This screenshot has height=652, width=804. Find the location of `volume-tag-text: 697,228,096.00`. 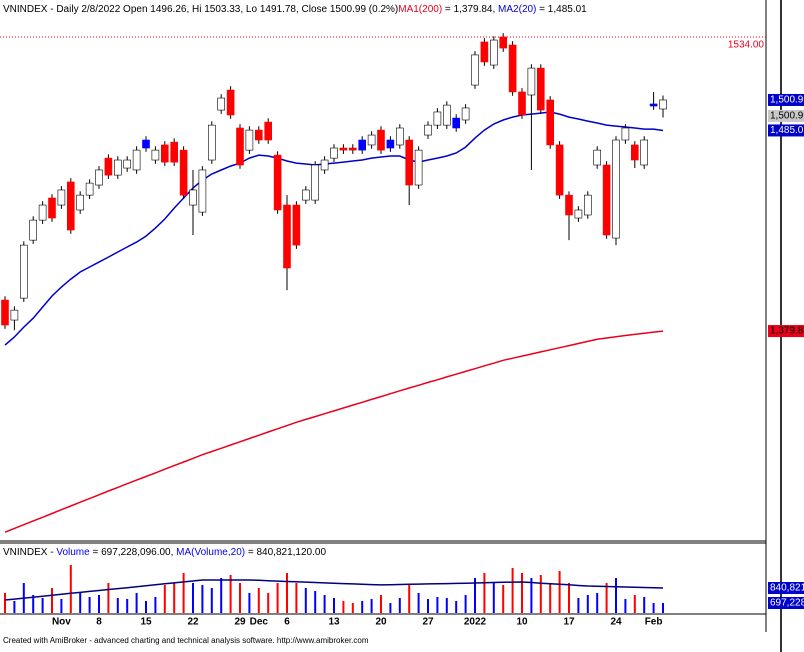

volume-tag-text: 697,228,096.00 is located at coordinates (787, 603).